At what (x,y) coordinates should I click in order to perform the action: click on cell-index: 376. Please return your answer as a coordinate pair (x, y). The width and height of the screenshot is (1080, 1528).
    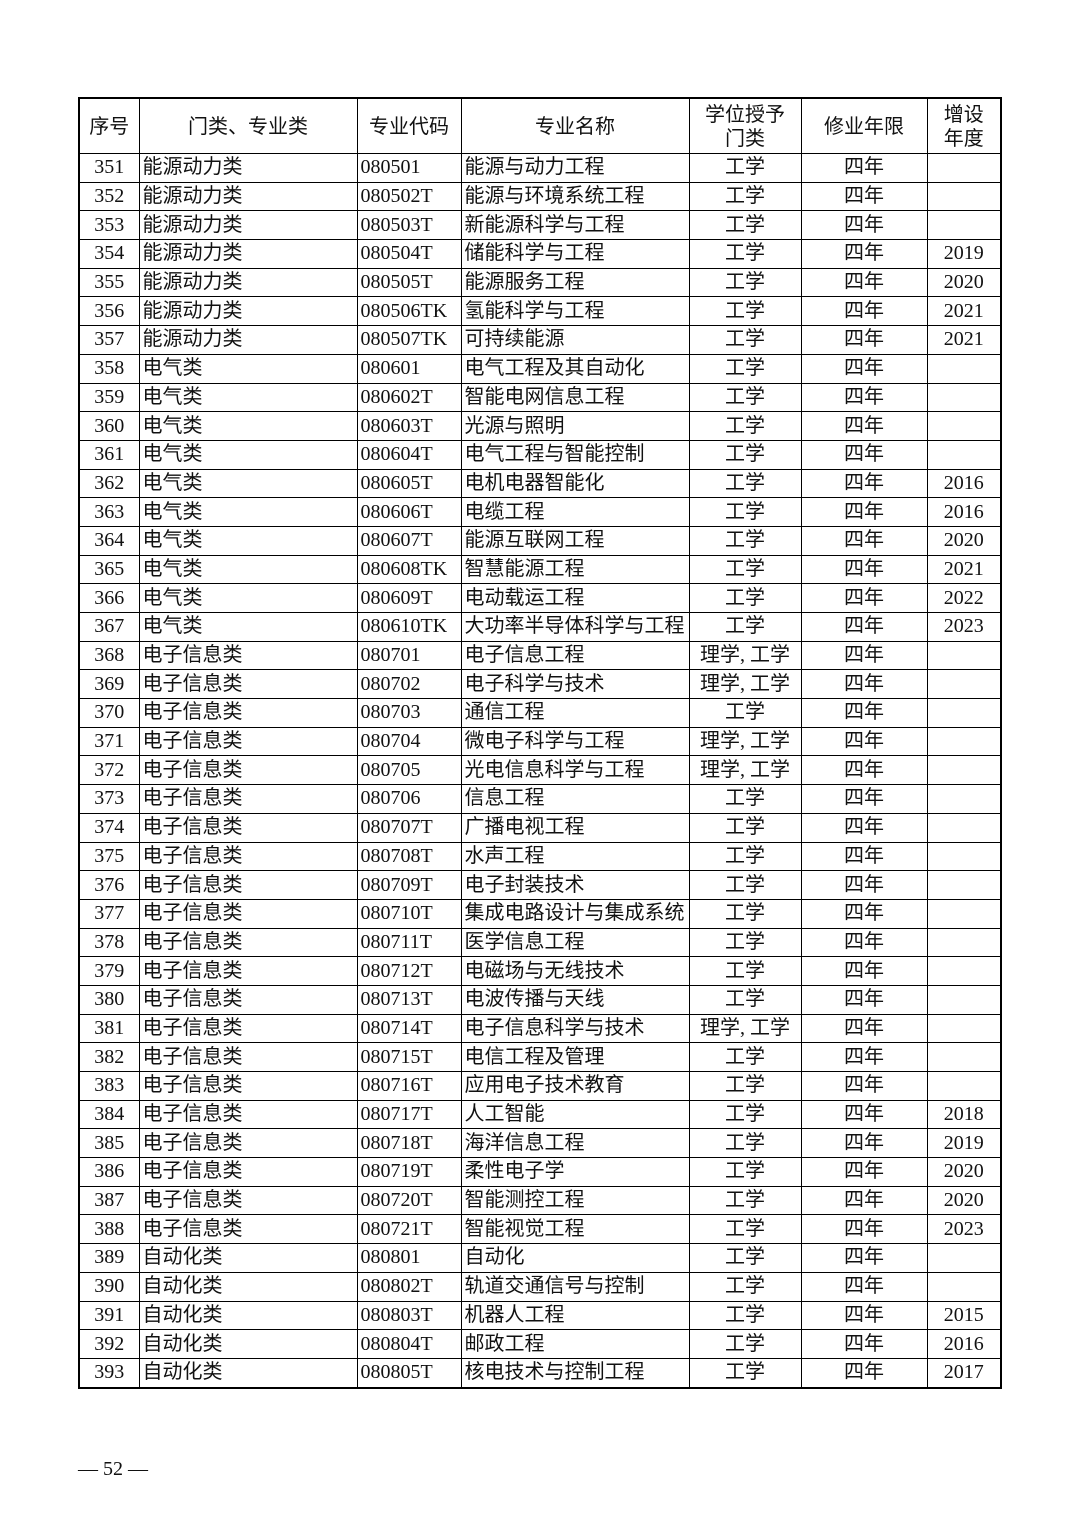
    Looking at the image, I should click on (109, 885).